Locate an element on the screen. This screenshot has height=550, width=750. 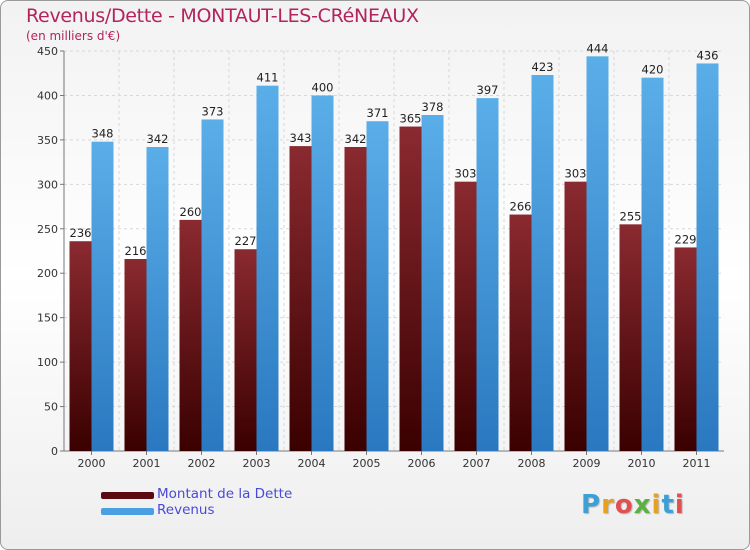
data-label-revenus: 411 is located at coordinates (268, 78).